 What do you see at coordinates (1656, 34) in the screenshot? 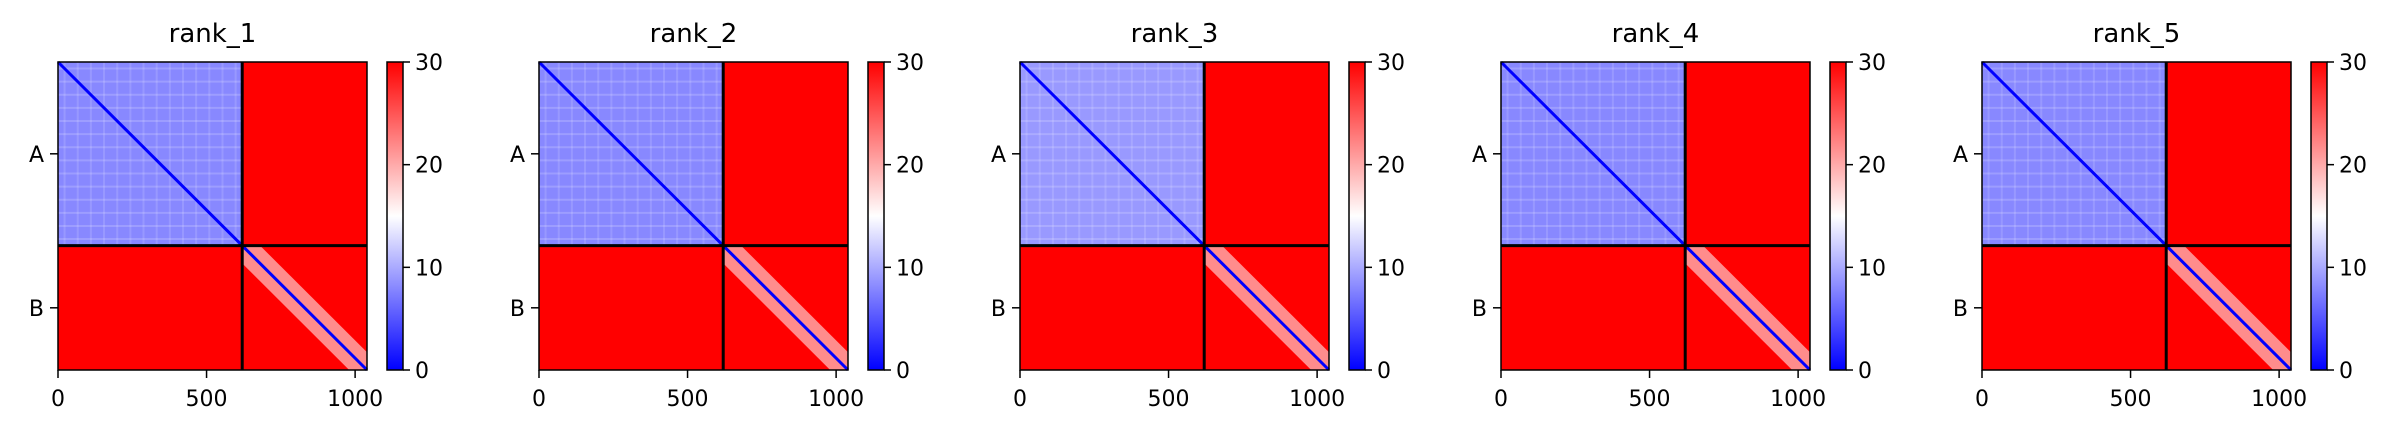
I see `panel-title: rank_4` at bounding box center [1656, 34].